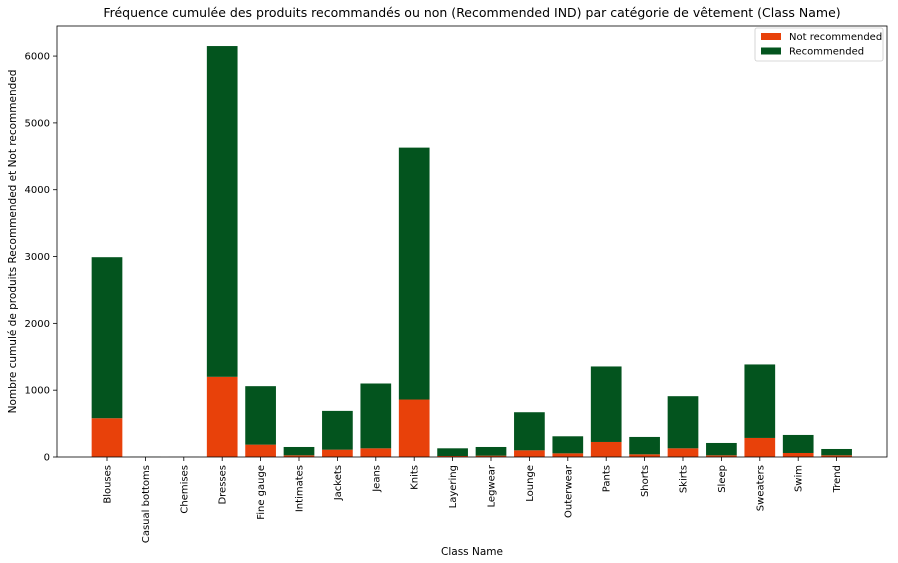 This screenshot has width=898, height=563. Describe the element at coordinates (37, 123) in the screenshot. I see `y-tick-label: 5000` at that location.